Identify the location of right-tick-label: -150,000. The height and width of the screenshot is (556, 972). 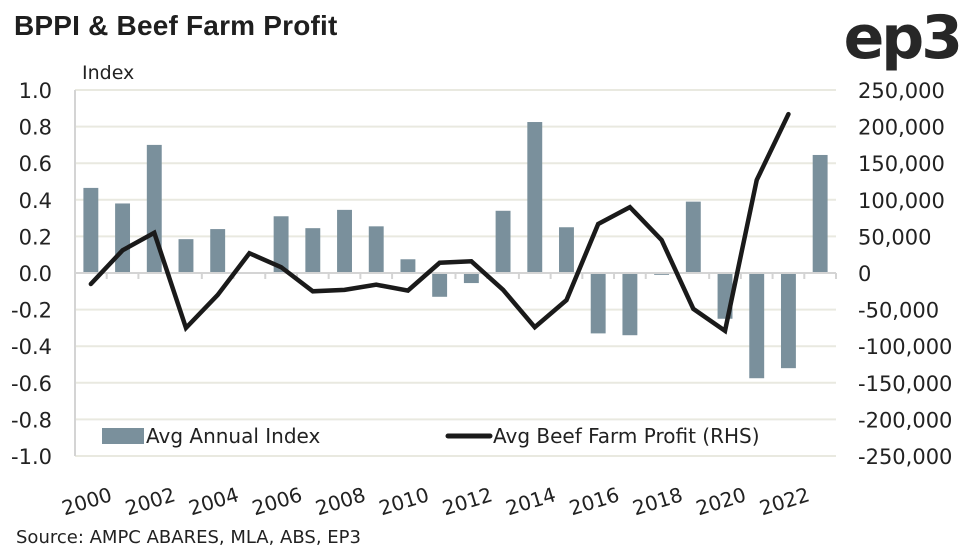
(905, 384).